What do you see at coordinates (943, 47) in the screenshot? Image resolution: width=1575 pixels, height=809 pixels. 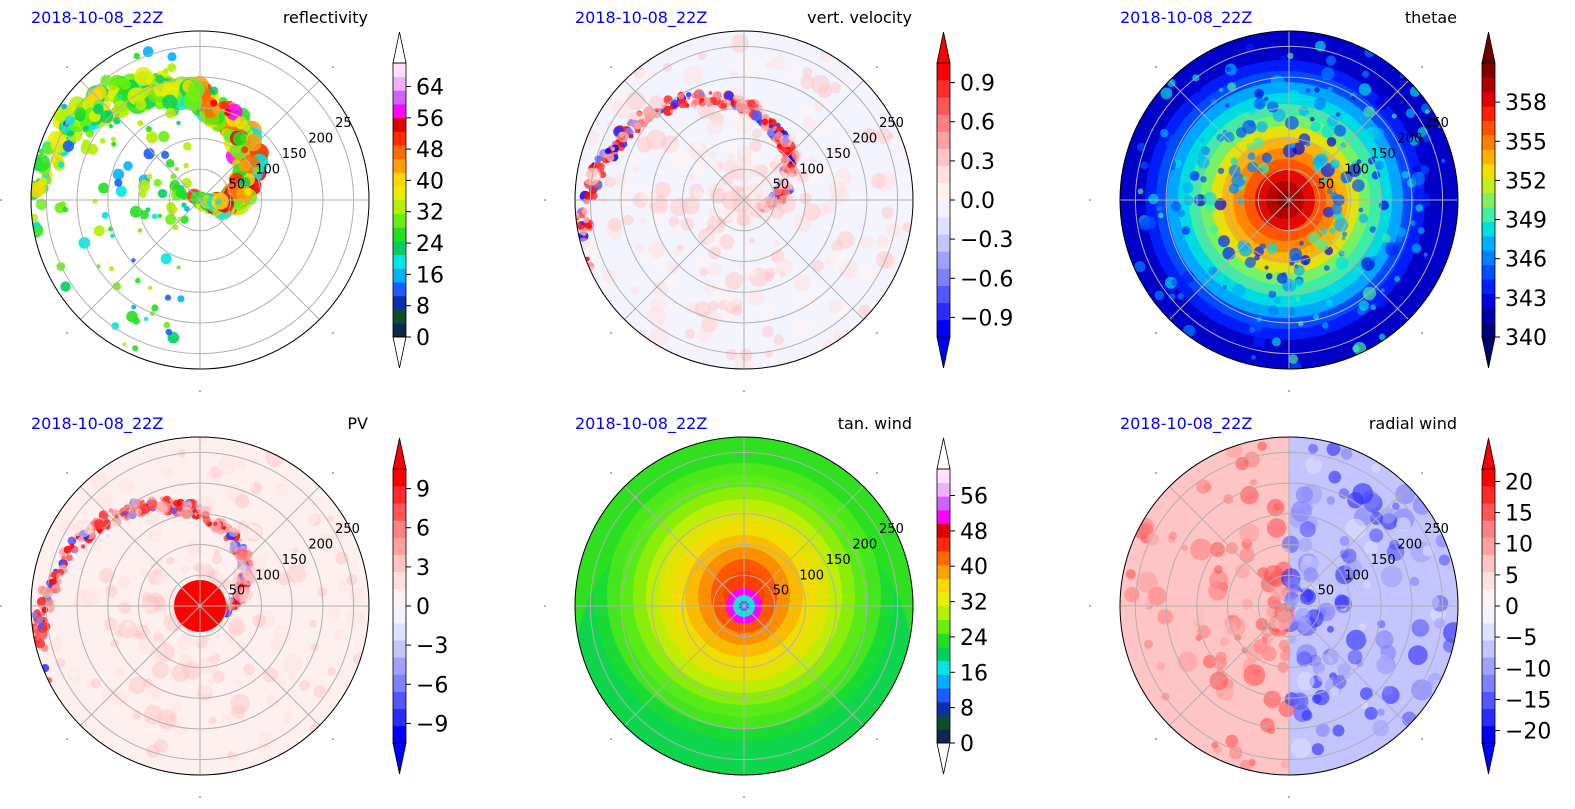 I see `colorbar-extend-high` at bounding box center [943, 47].